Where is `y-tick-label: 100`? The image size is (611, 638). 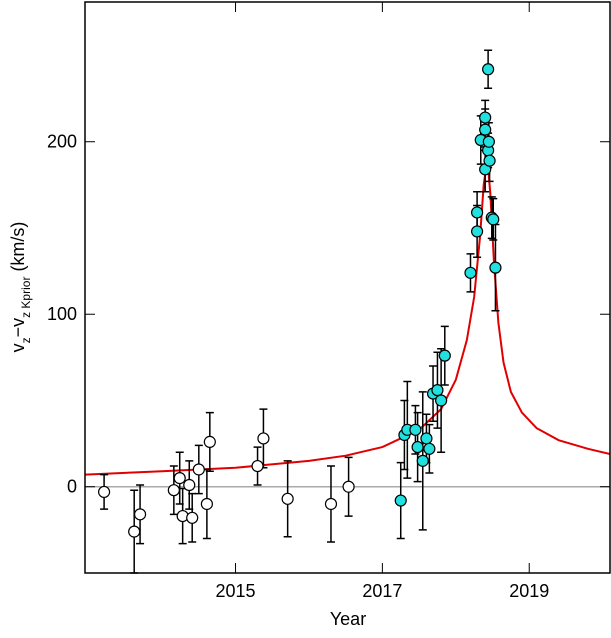
y-tick-label: 100 is located at coordinates (62, 314).